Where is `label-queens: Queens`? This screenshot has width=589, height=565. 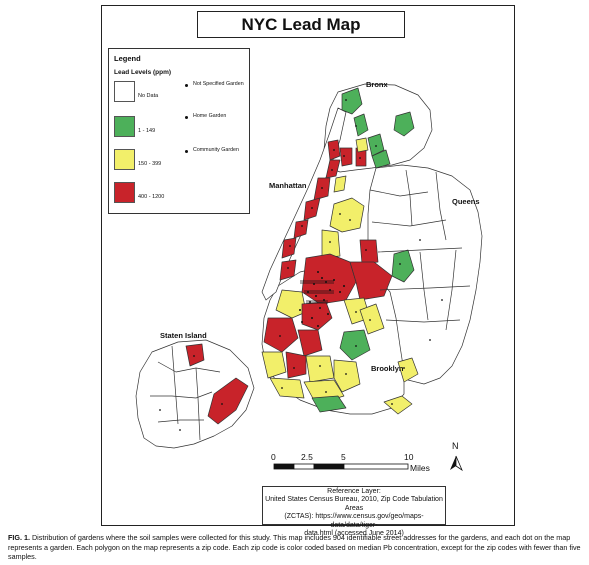 label-queens: Queens is located at coordinates (466, 201).